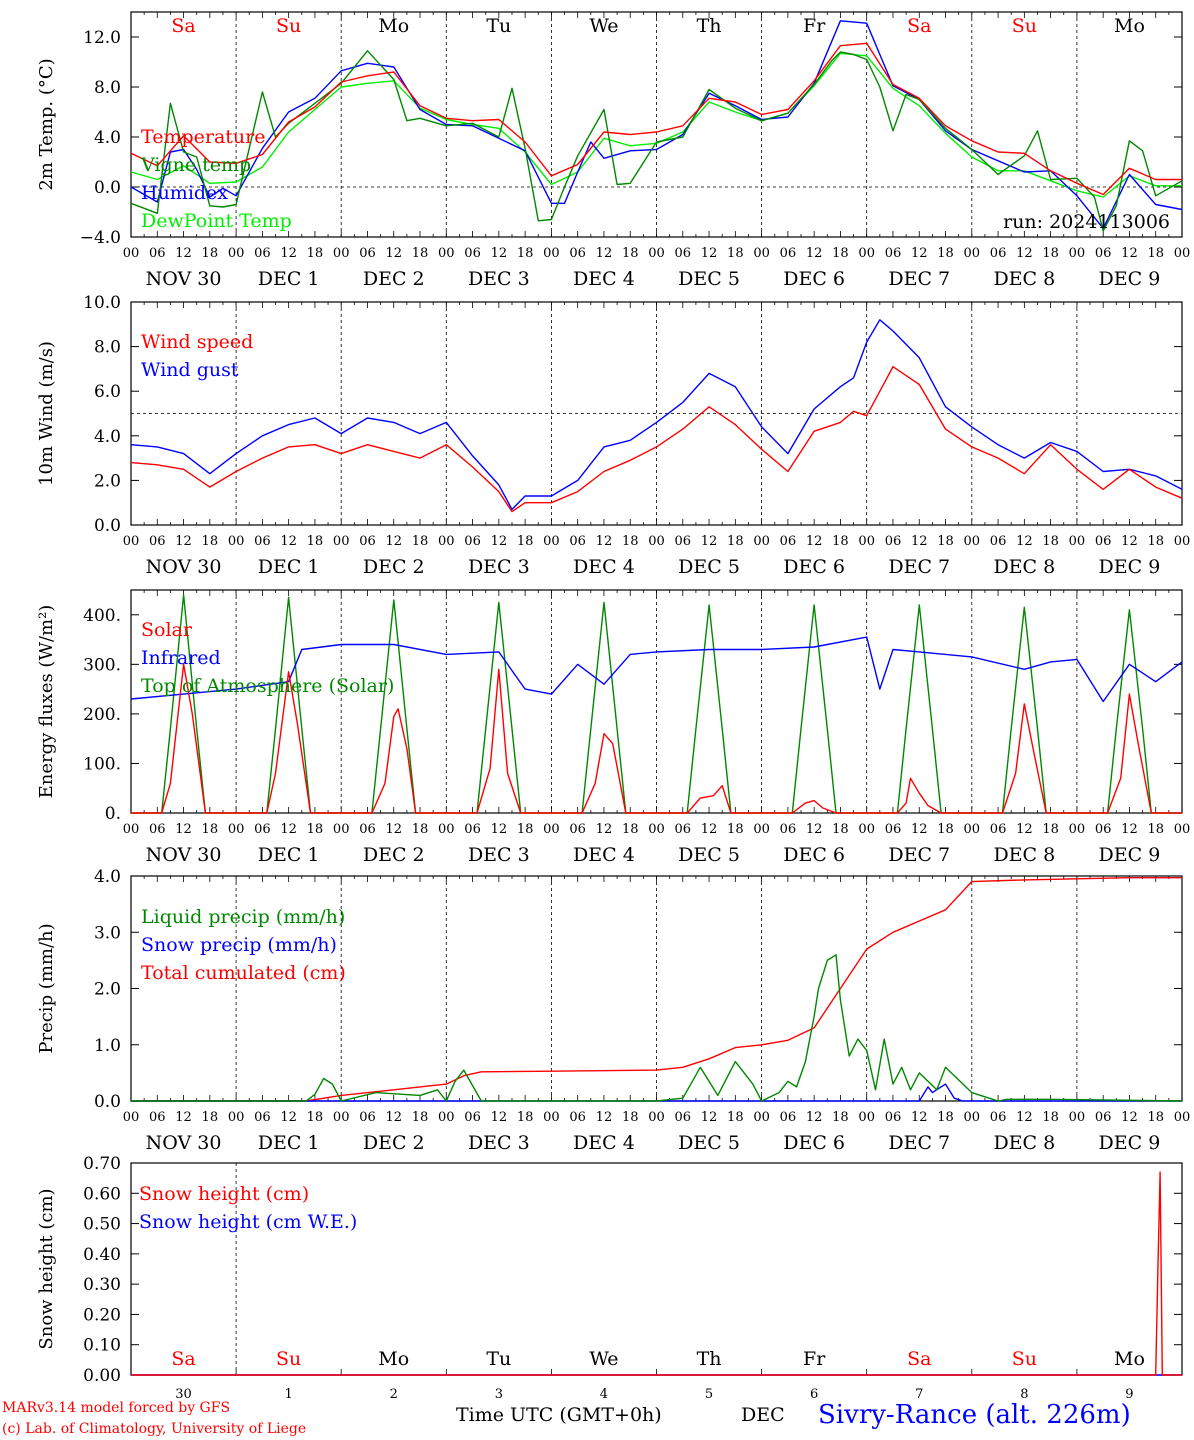 The height and width of the screenshot is (1440, 1194). What do you see at coordinates (394, 567) in the screenshot?
I see `date-label: DEC 2` at bounding box center [394, 567].